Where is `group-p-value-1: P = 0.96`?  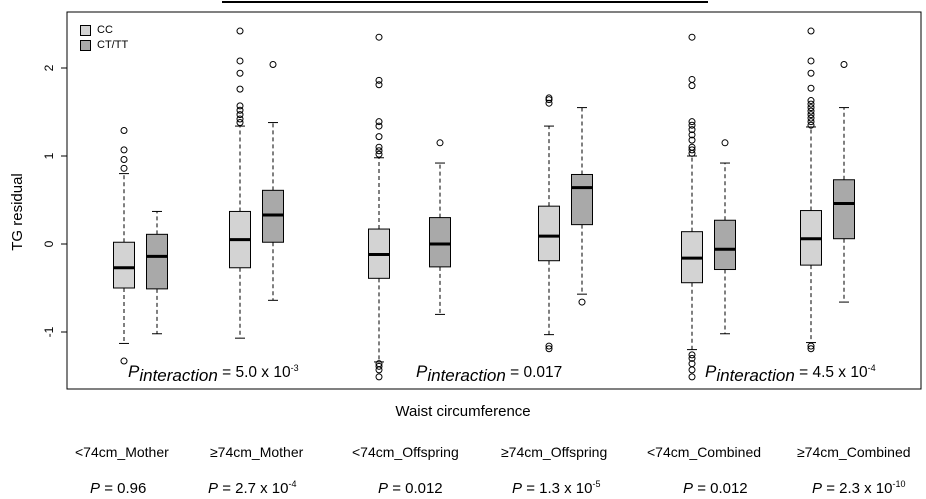 group-p-value-1: P = 0.96 is located at coordinates (118, 488).